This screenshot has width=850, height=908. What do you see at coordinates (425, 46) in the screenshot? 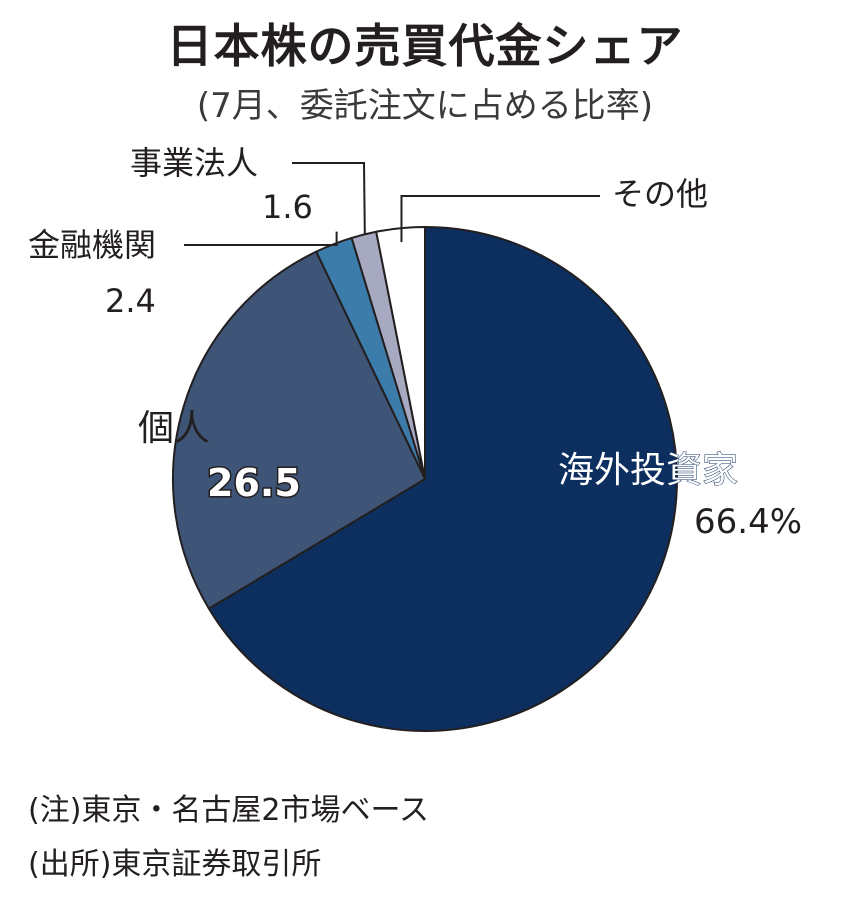
I see `chart-title: 日本株の売買代金シェア` at bounding box center [425, 46].